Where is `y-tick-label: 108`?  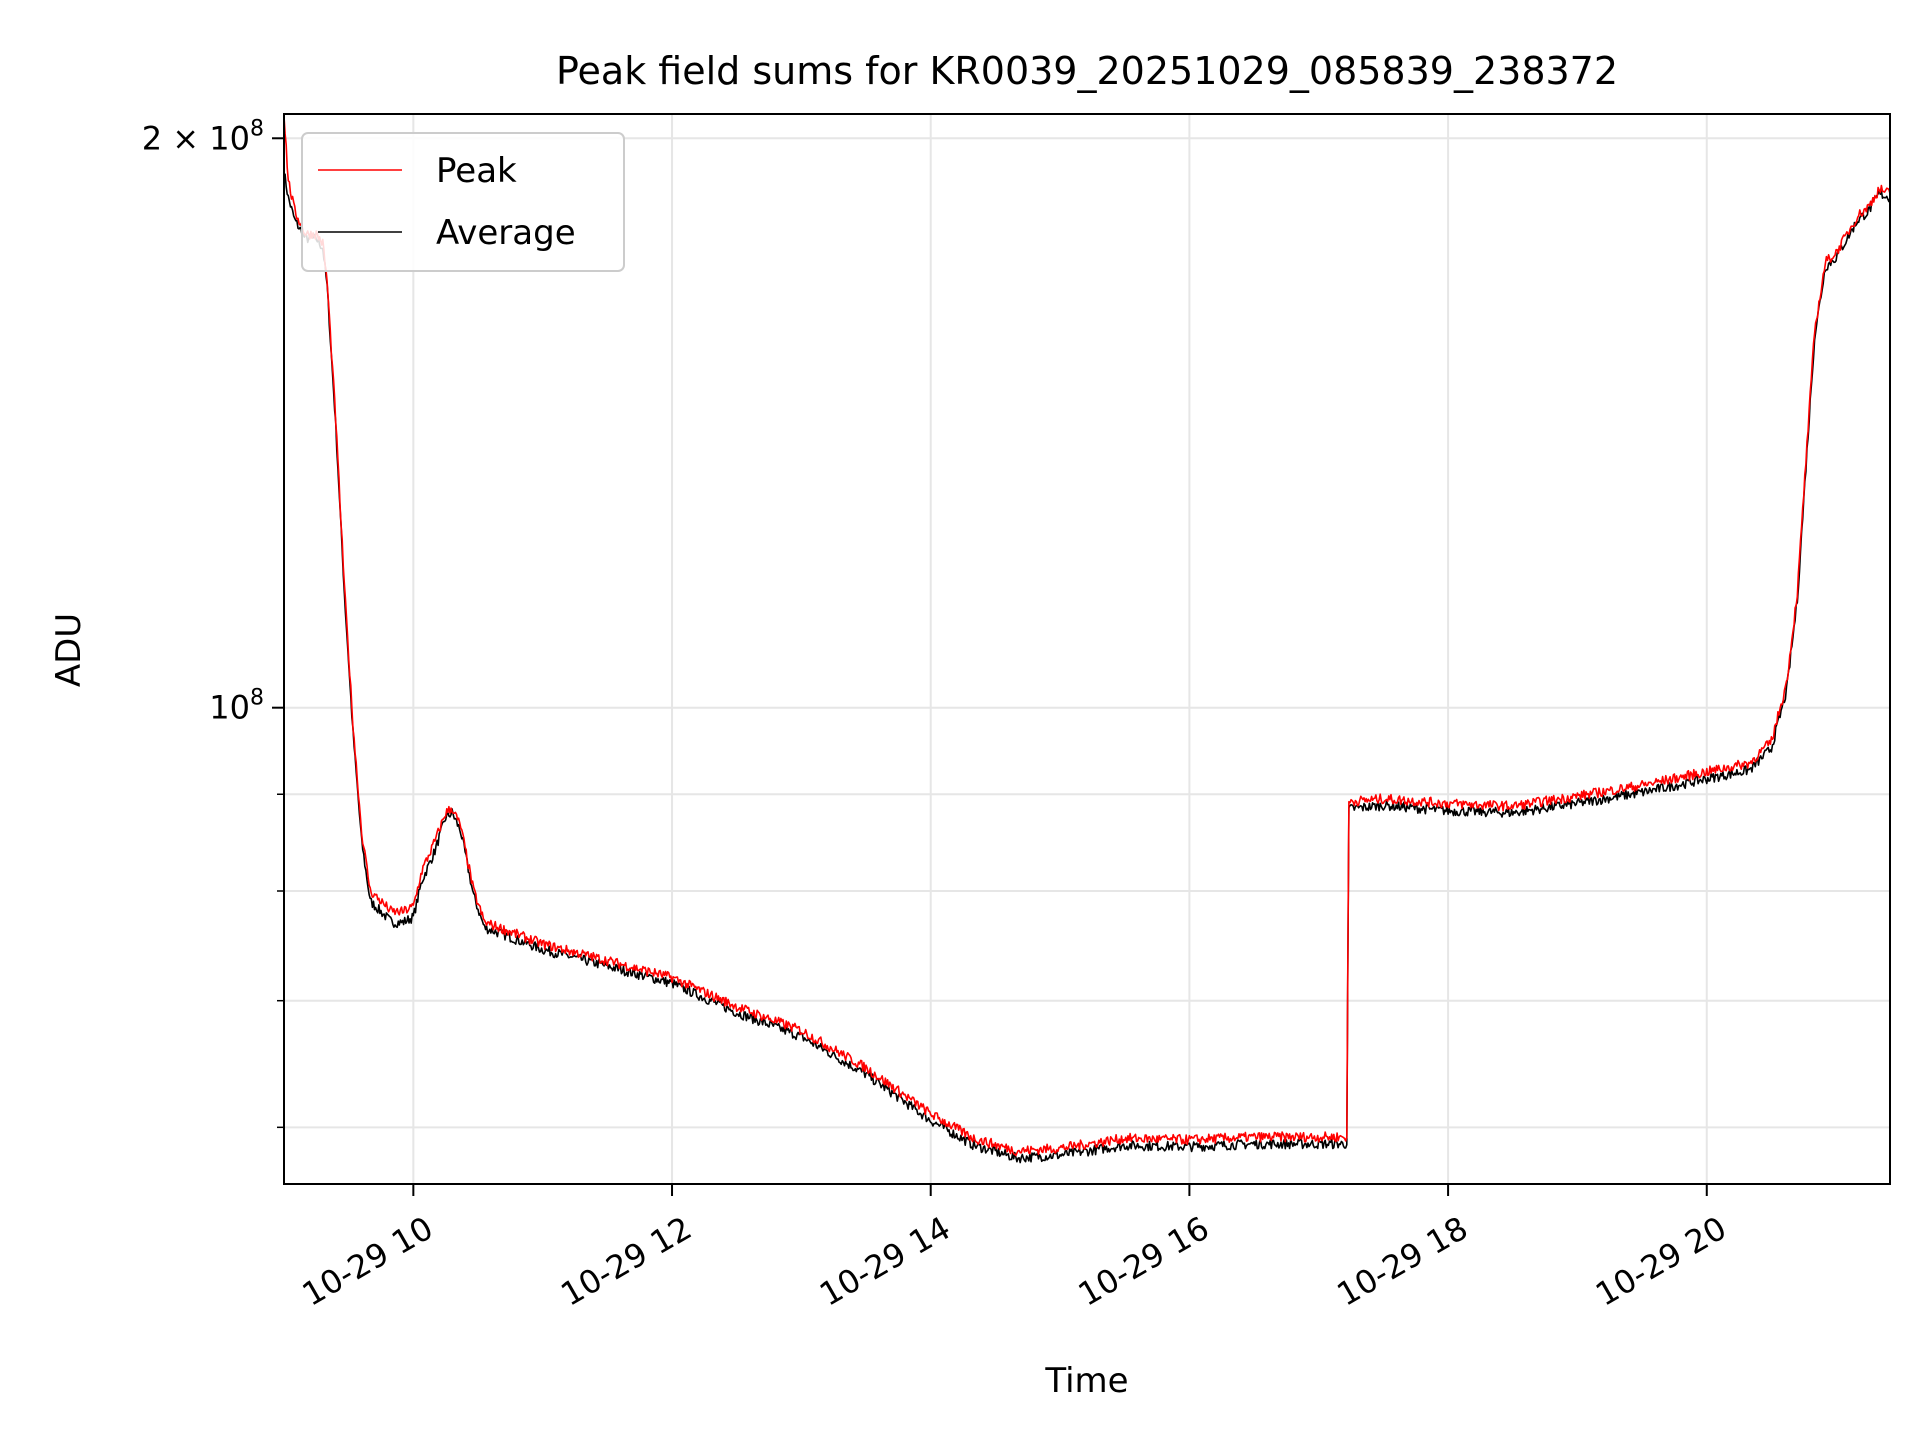
y-tick-label: 108 is located at coordinates (236, 706).